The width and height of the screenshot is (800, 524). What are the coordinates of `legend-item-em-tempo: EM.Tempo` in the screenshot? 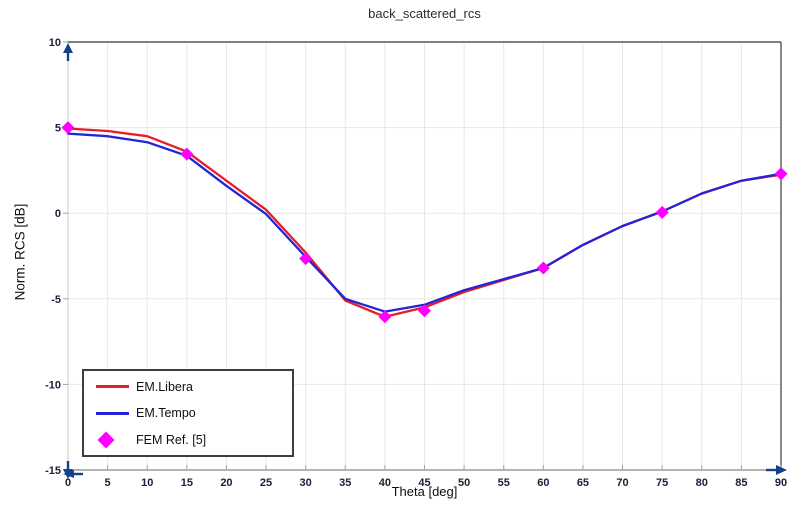 It's located at (194, 413).